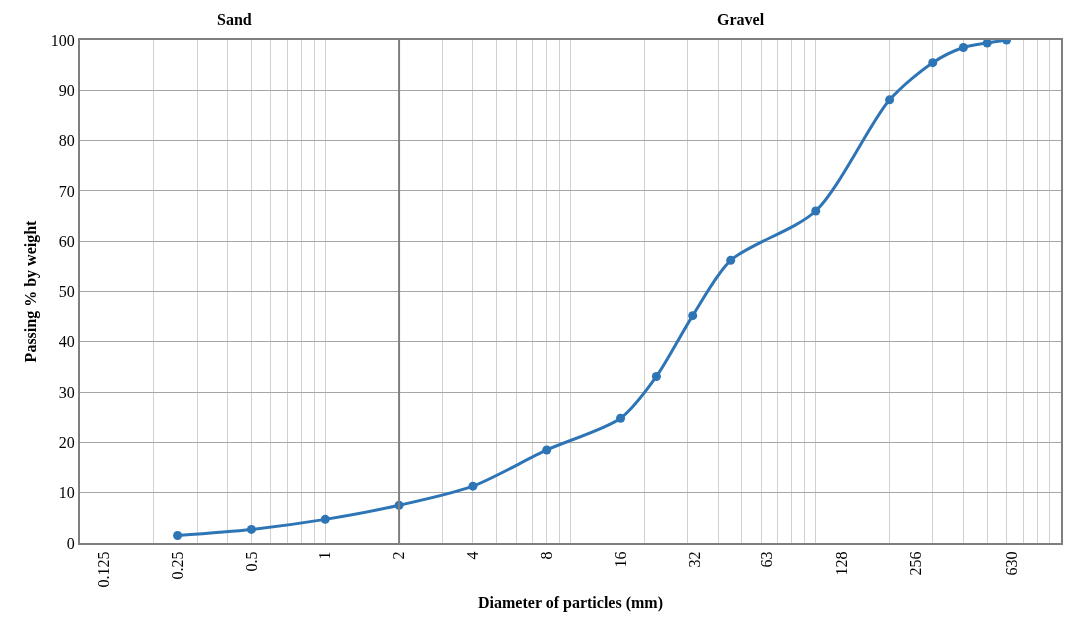  Describe the element at coordinates (66, 141) in the screenshot. I see `y-tick-label: 80` at that location.